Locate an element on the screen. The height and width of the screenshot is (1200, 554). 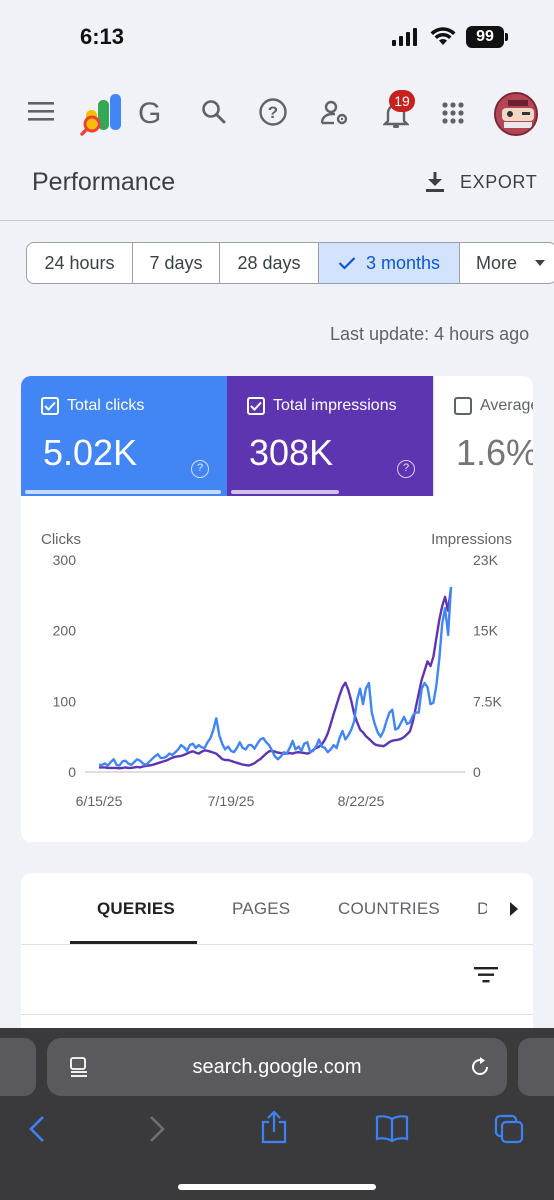
right-axis-title: Impressions is located at coordinates (471, 539).